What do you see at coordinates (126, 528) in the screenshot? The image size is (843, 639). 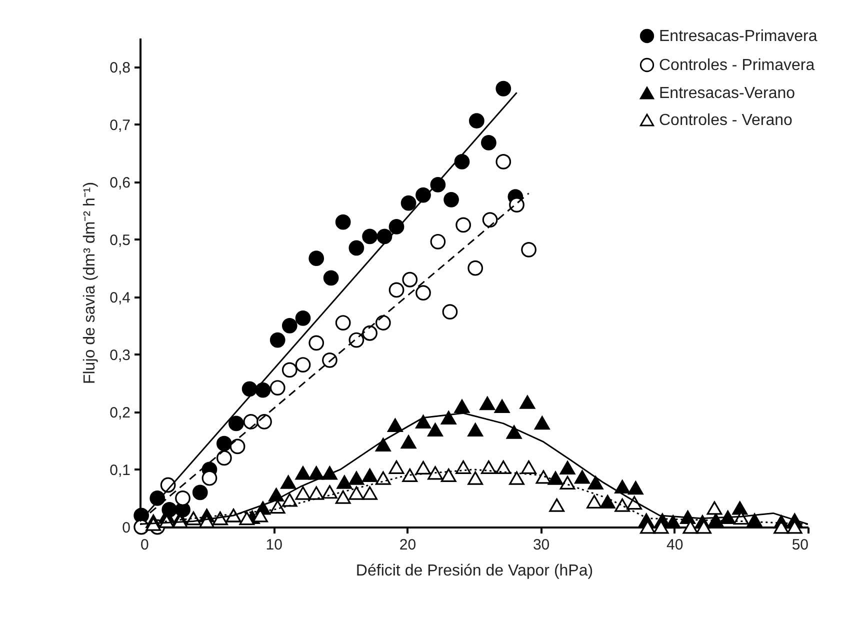 I see `y-tick-label: 0` at bounding box center [126, 528].